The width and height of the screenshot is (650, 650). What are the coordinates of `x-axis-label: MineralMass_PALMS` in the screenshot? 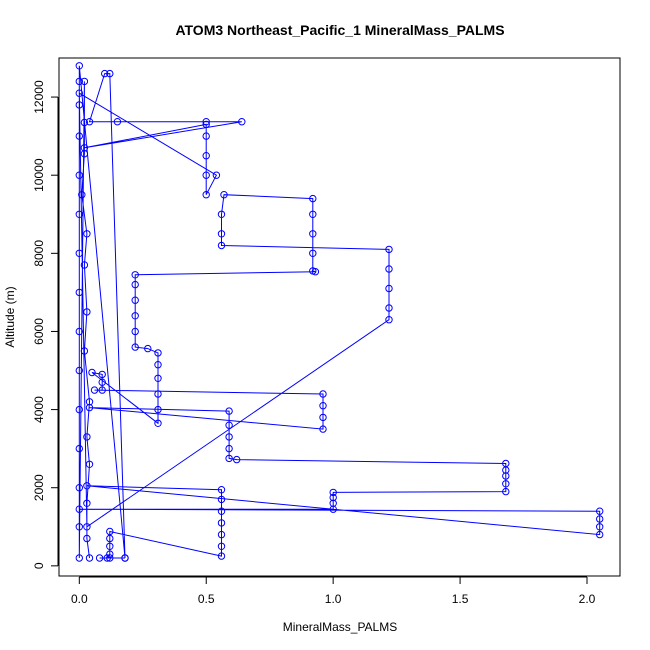 It's located at (340, 627).